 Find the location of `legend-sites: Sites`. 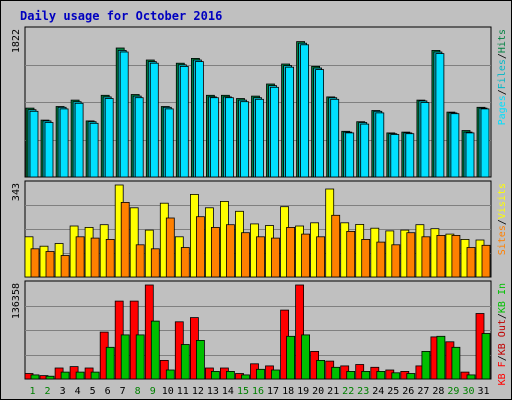

legend-sites: Sites is located at coordinates (502, 240).